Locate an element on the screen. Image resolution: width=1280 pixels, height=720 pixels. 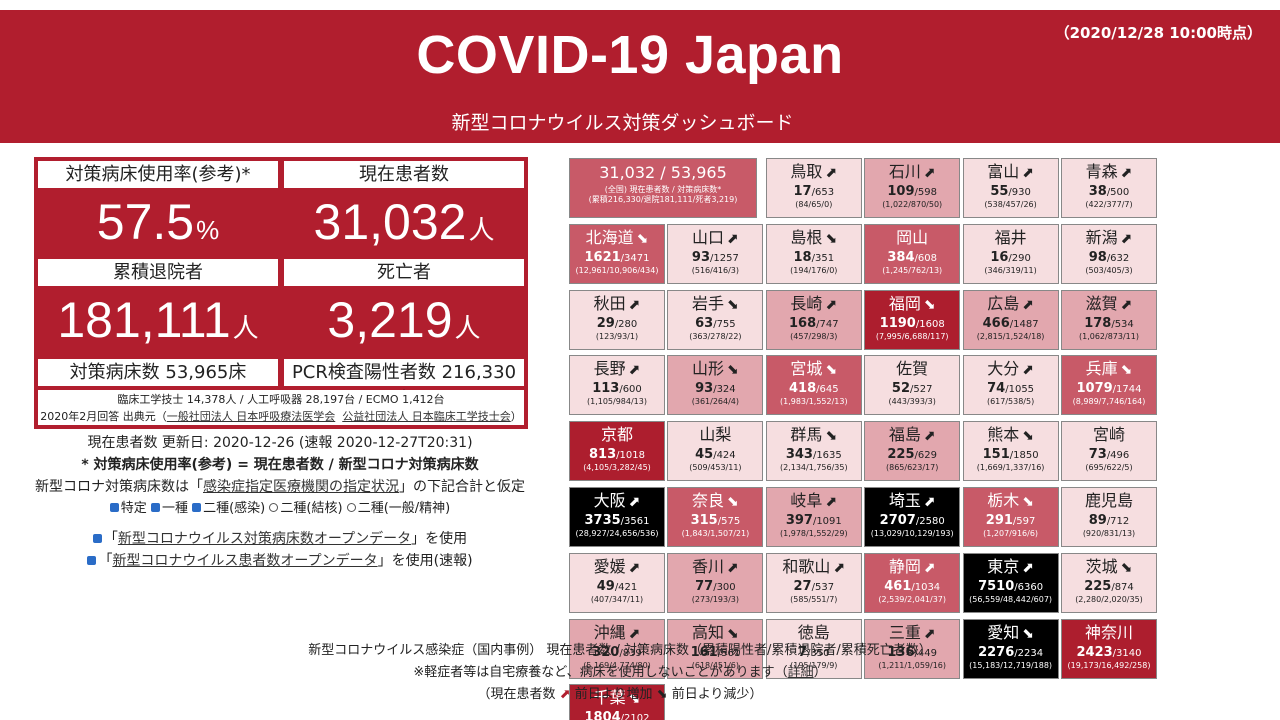
prefecture-tile: 山口 ⬈ 93/1257 (516/416/3) is located at coordinates (715, 253).